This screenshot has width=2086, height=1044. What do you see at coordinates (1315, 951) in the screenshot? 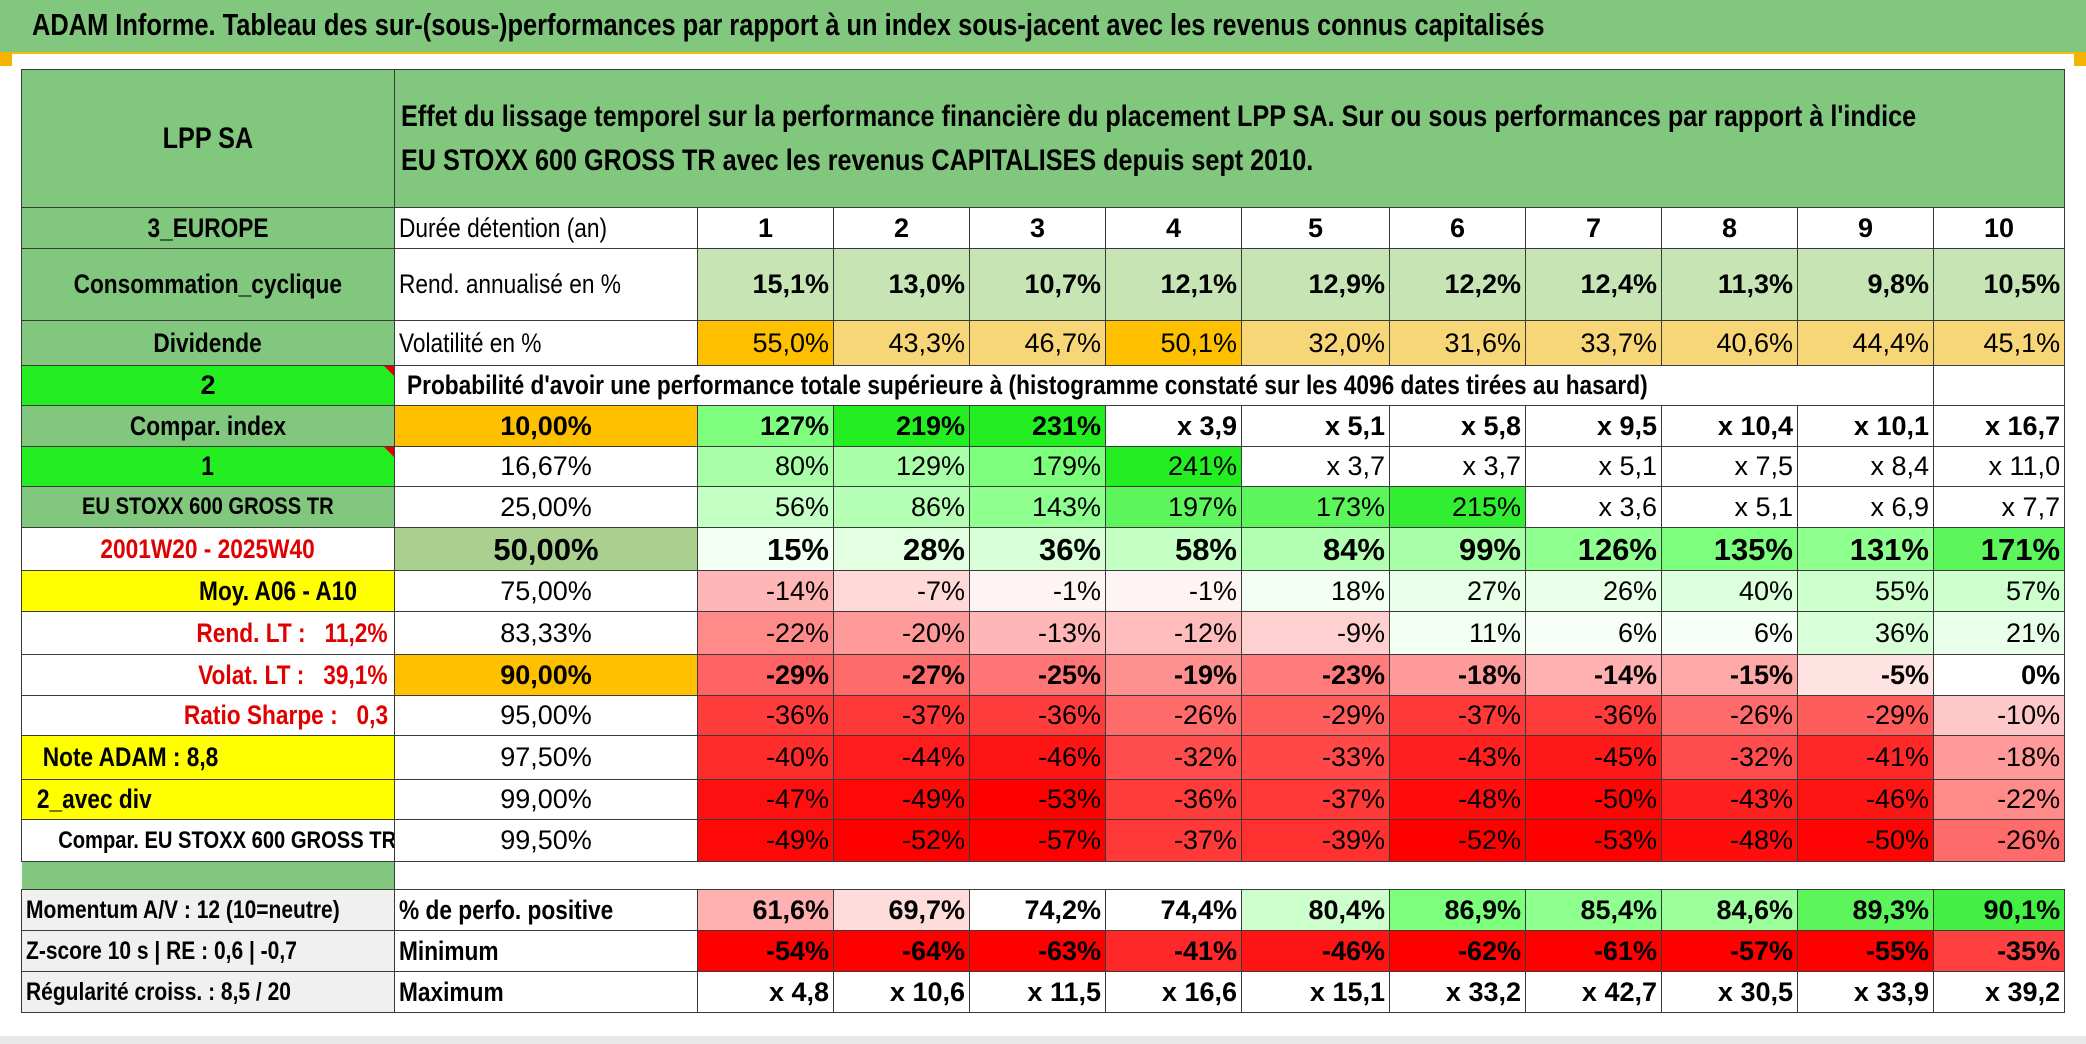
I see `summary-value: -46%` at bounding box center [1315, 951].